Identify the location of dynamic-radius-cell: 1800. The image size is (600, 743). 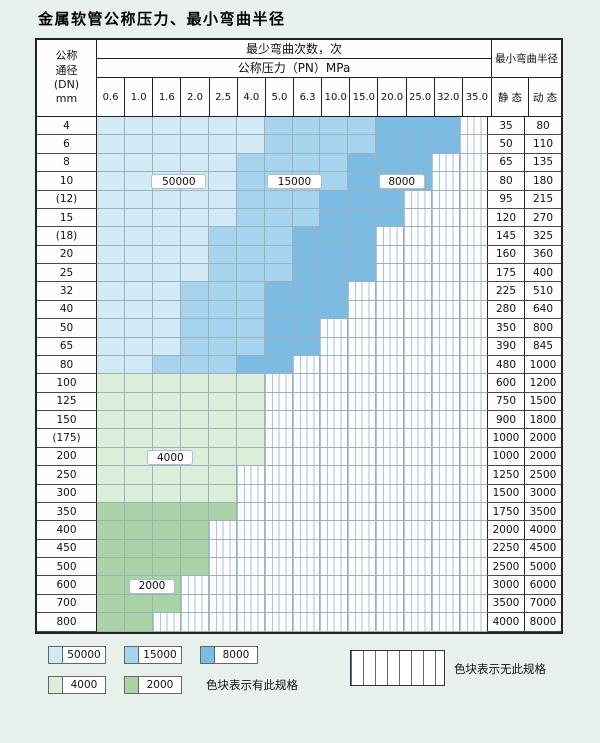
(543, 420).